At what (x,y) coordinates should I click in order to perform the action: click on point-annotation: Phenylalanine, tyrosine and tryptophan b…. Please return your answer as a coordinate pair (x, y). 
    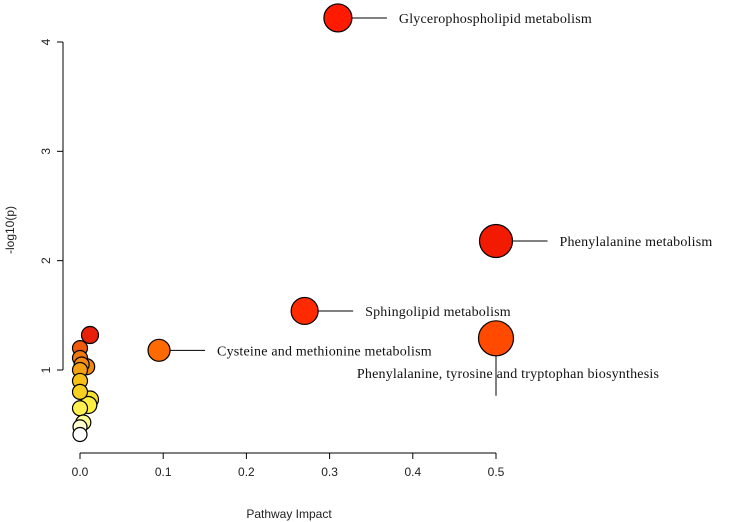
    Looking at the image, I should click on (508, 374).